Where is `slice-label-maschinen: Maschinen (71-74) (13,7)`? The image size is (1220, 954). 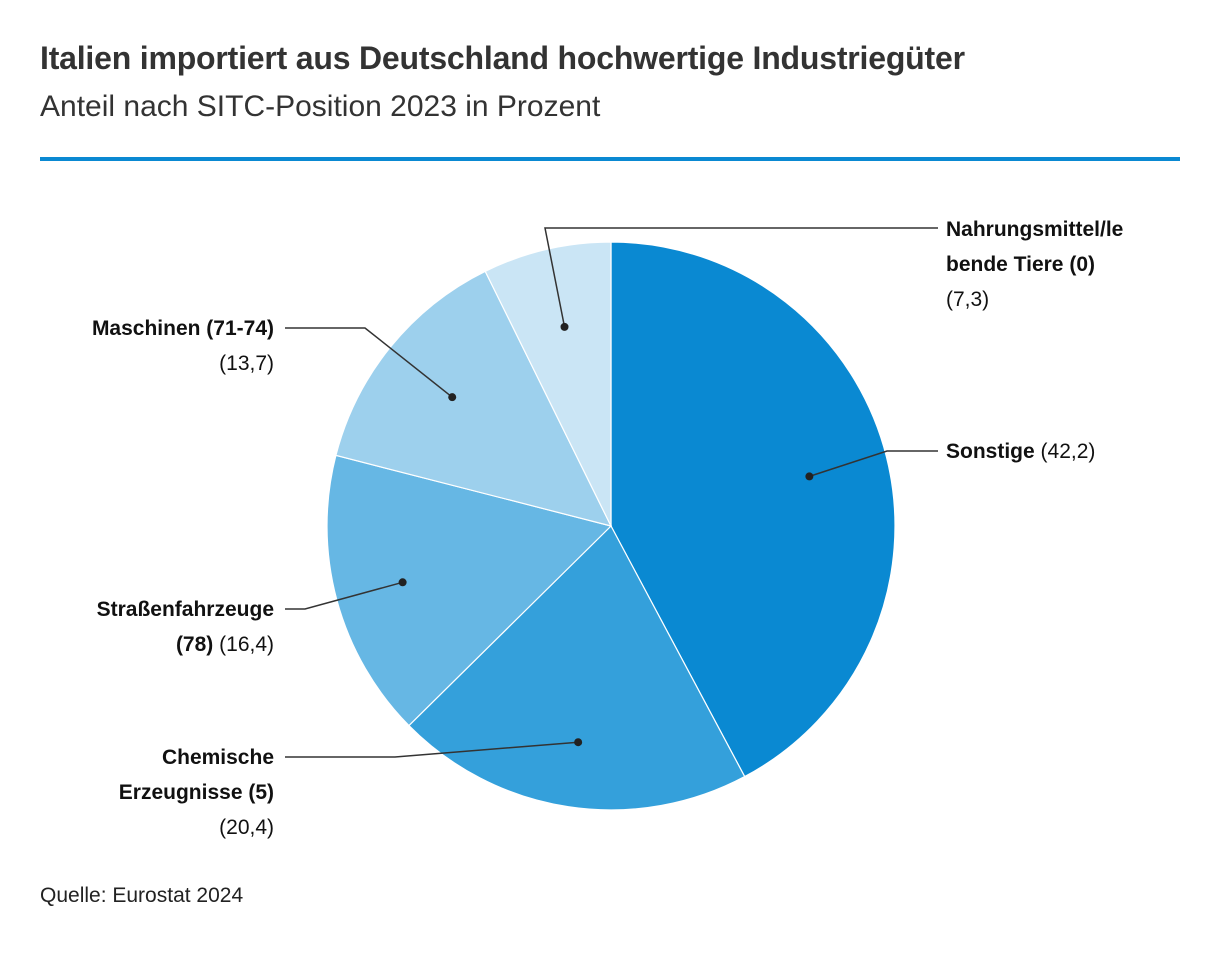 slice-label-maschinen: Maschinen (71-74) (13,7) is located at coordinates (183, 346).